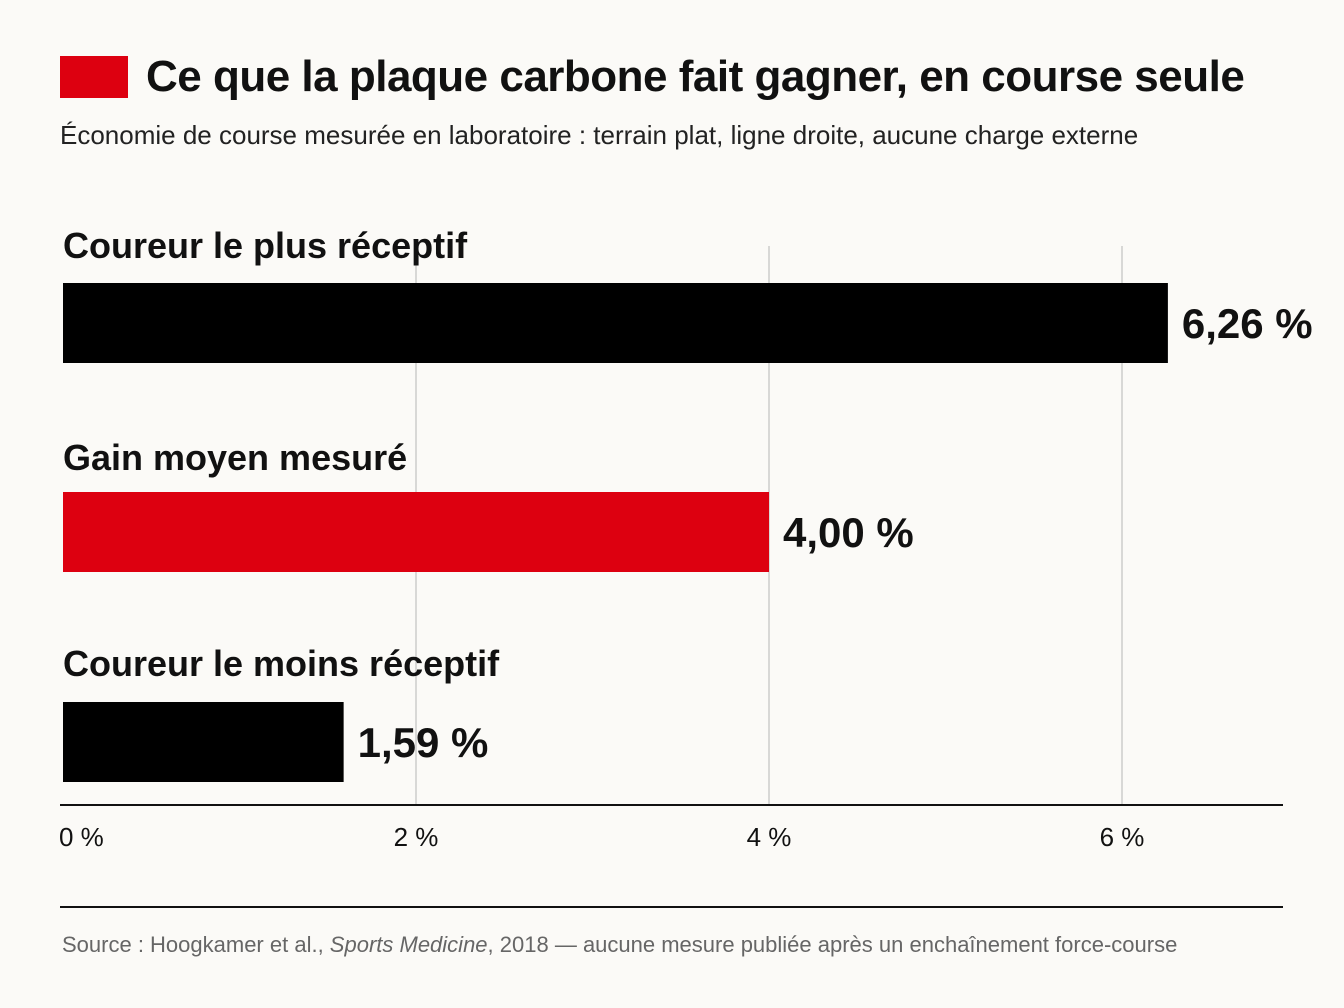  Describe the element at coordinates (423, 742) in the screenshot. I see `value-label-2: 1,59 %` at that location.